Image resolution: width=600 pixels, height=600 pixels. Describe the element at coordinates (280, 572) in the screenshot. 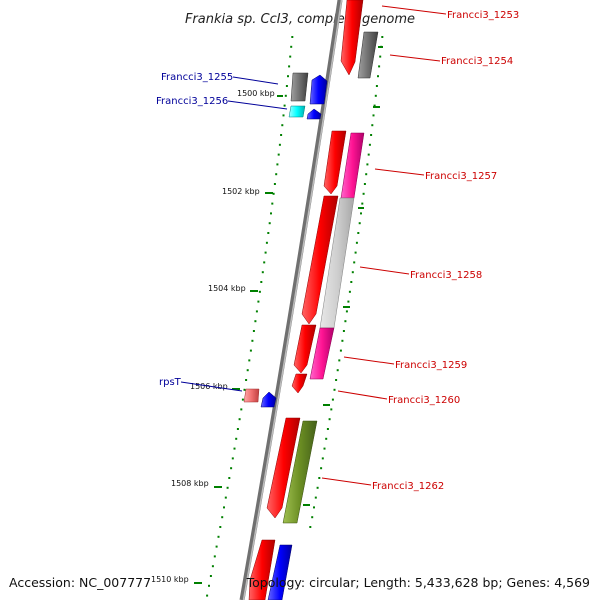

I see `gene-blue-bottom` at that location.